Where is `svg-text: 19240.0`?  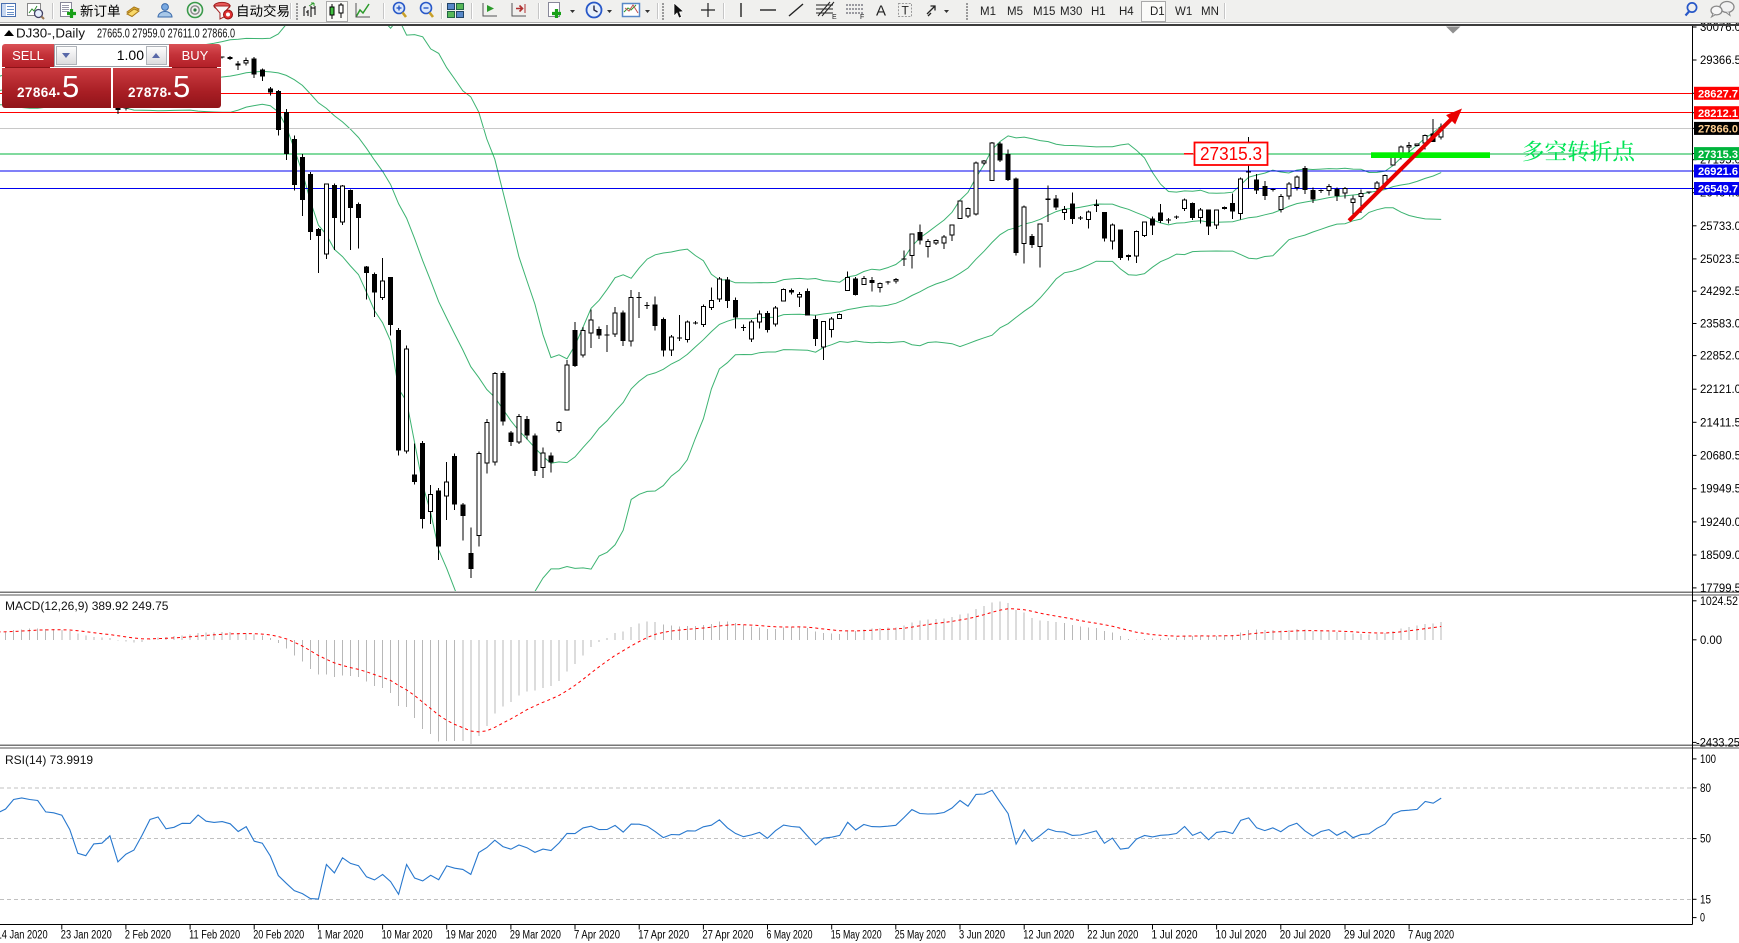 svg-text: 19240.0 is located at coordinates (1719, 523).